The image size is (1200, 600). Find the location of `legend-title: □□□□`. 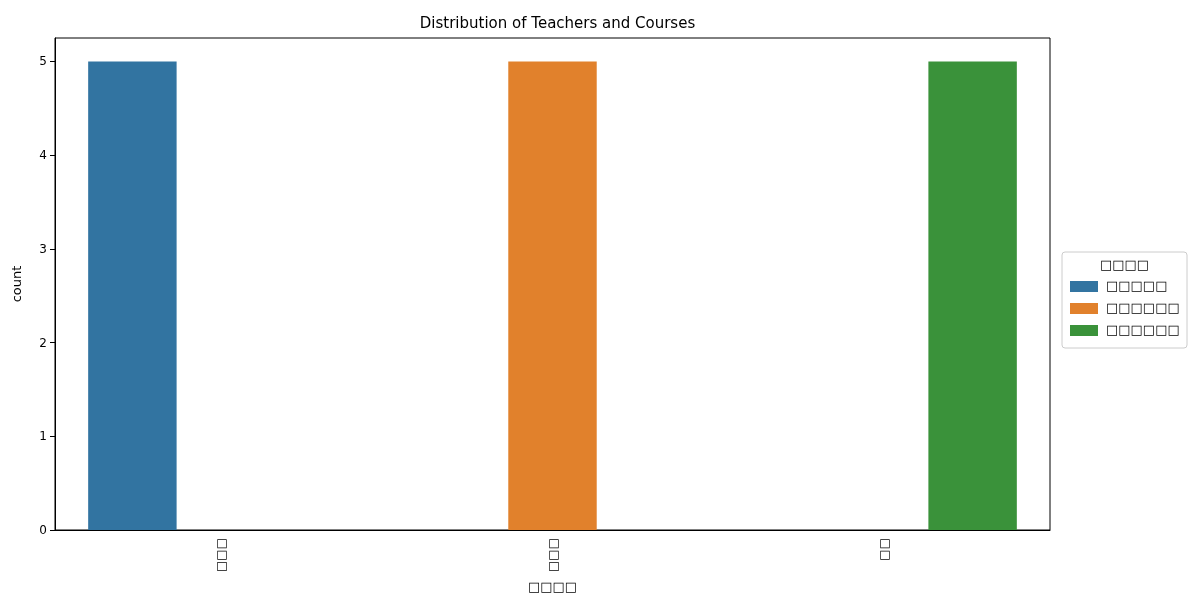

legend-title: □□□□ is located at coordinates (1124, 264).